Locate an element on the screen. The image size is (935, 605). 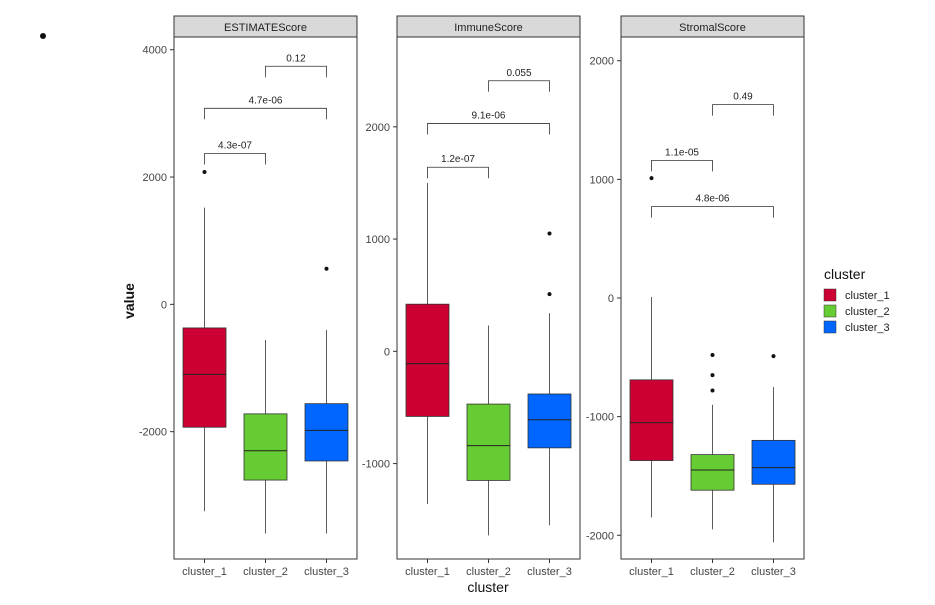
legend-label-cluster_1: cluster_1 is located at coordinates (867, 296).